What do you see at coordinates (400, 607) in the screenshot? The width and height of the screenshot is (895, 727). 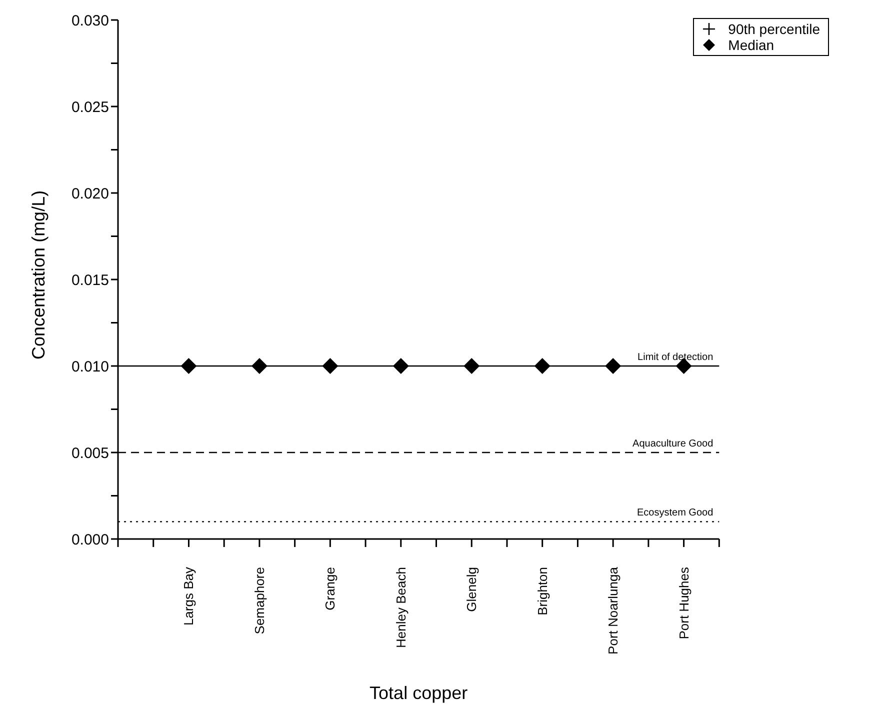 I see `x-tick-label: Henley Beach` at bounding box center [400, 607].